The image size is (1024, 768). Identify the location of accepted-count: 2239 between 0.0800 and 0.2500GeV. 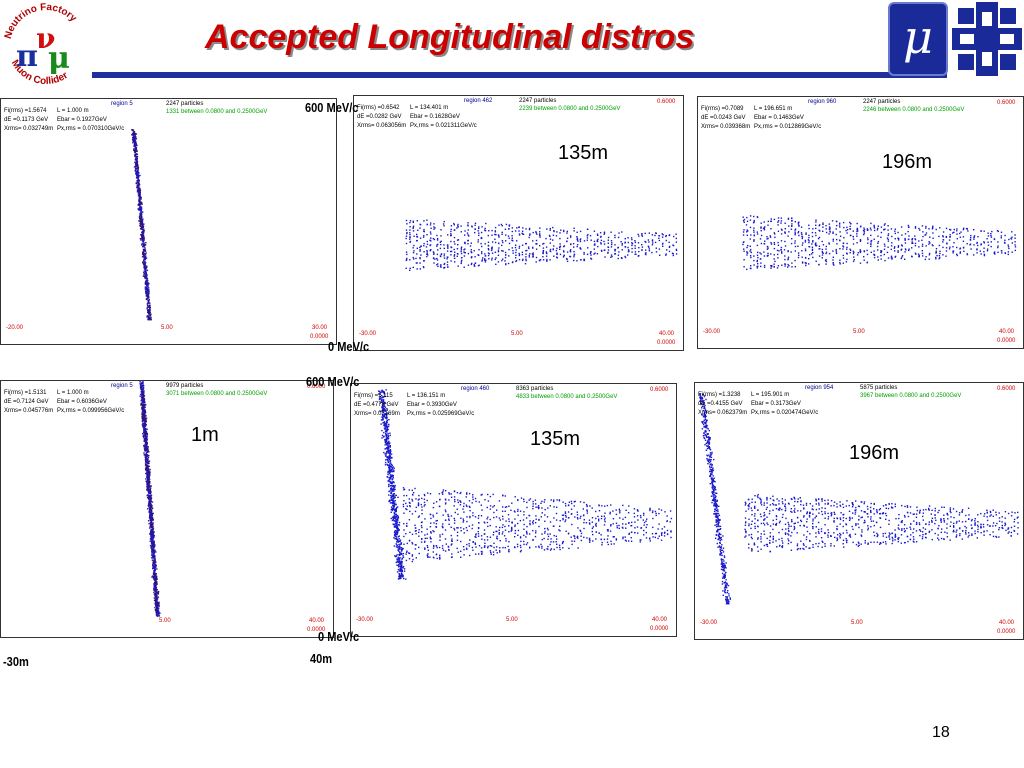
(570, 109).